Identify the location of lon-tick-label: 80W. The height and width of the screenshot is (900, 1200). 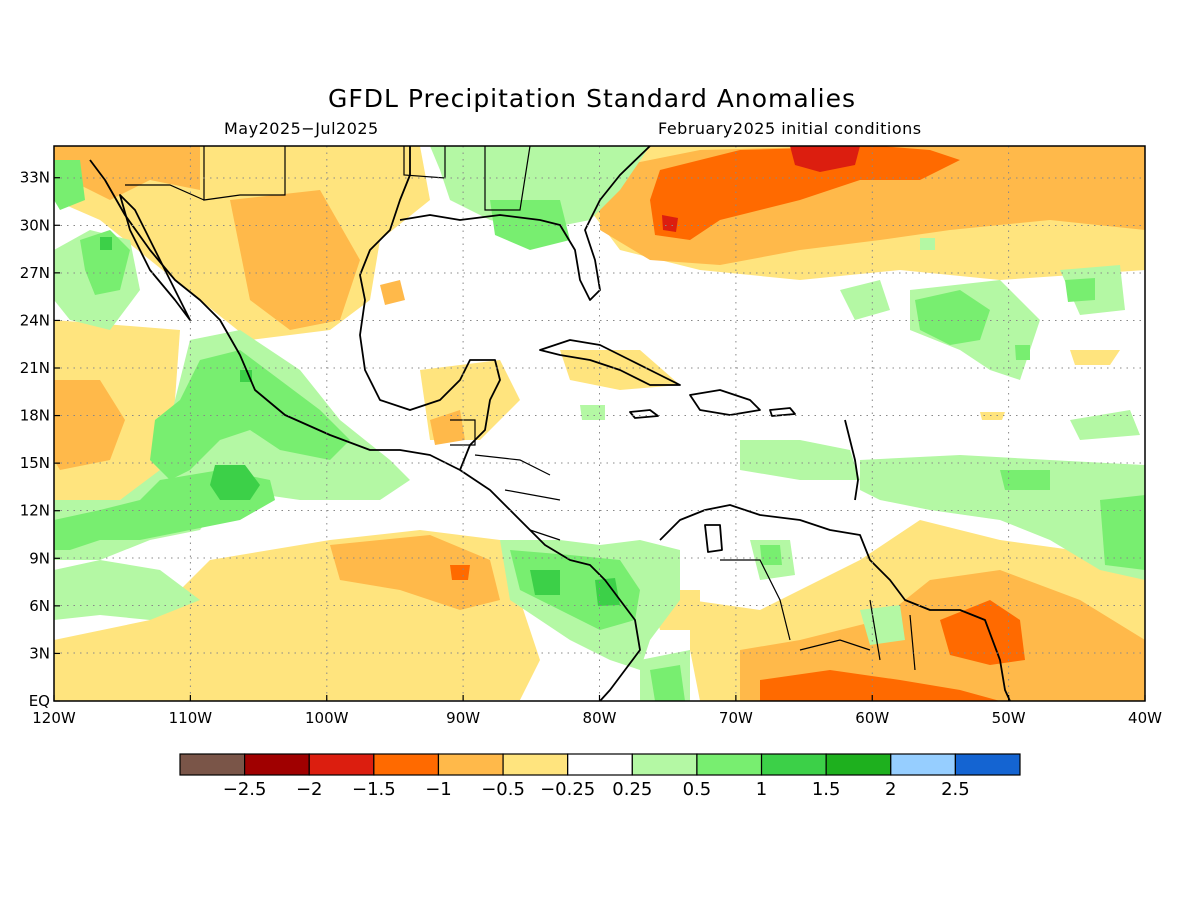
(600, 718).